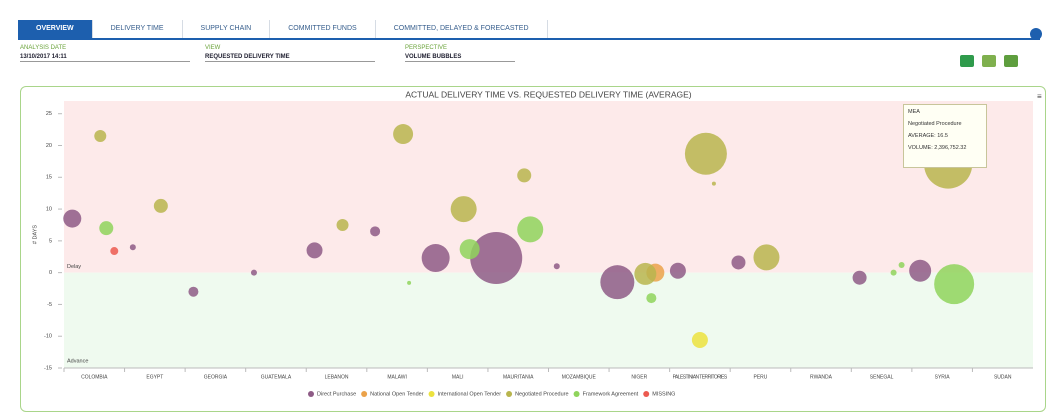 The image size is (1052, 416). Describe the element at coordinates (914, 112) in the screenshot. I see `tooltip-line: MEA` at that location.